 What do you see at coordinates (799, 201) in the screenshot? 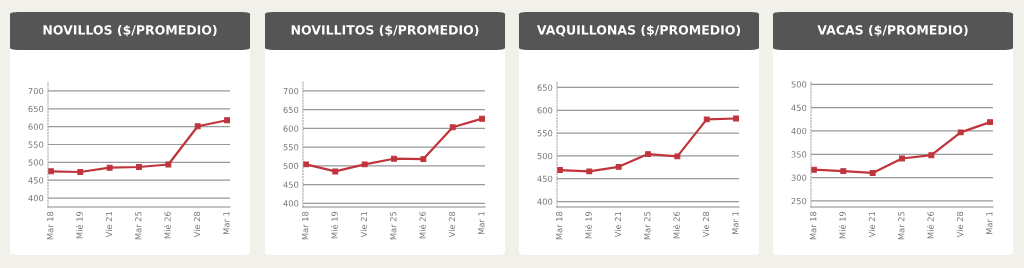
I see `y-tick-label: 250` at bounding box center [799, 201].